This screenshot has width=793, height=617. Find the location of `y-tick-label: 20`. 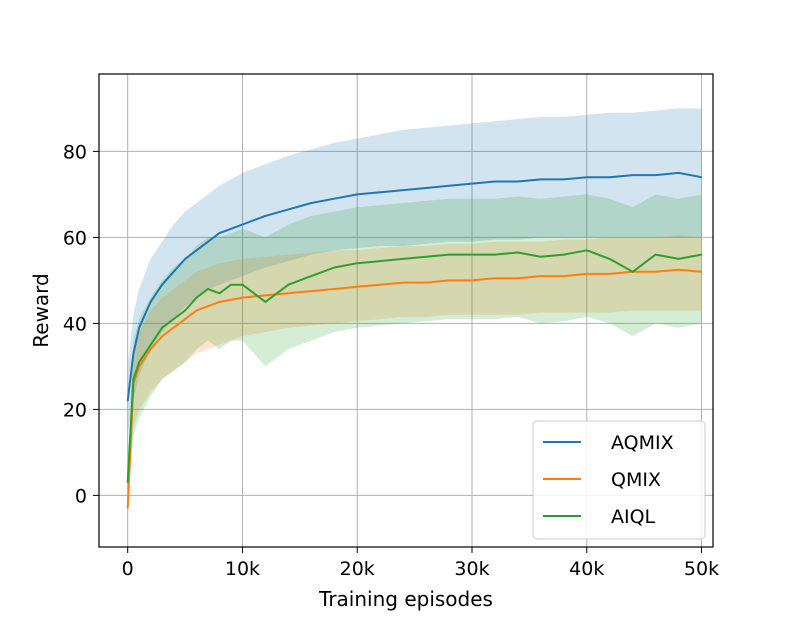

y-tick-label: 20 is located at coordinates (75, 410).